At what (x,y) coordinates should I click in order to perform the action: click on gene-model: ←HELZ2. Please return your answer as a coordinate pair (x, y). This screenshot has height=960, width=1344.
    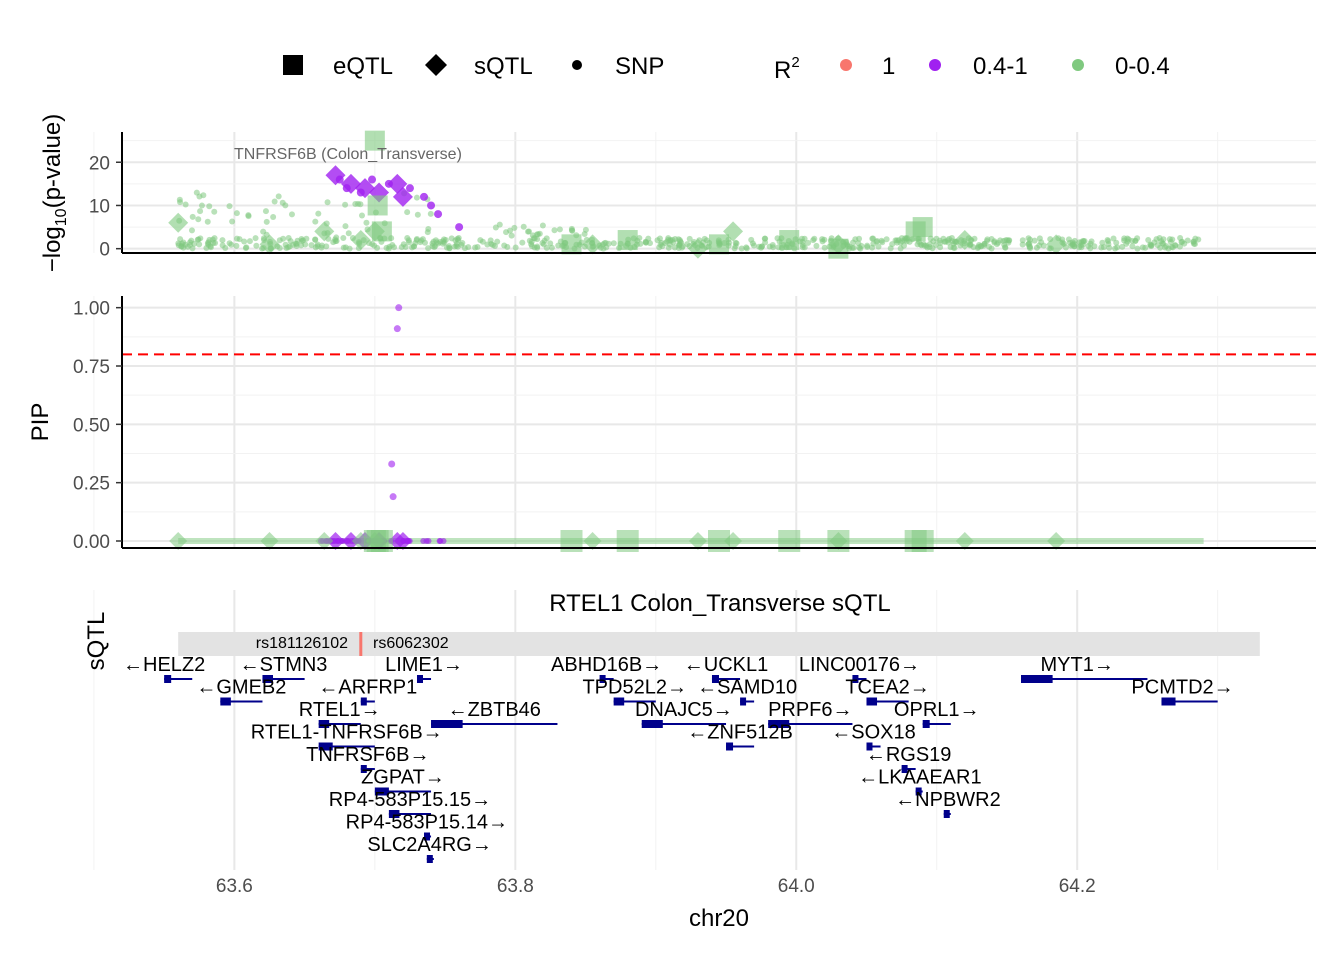
    Looking at the image, I should click on (164, 668).